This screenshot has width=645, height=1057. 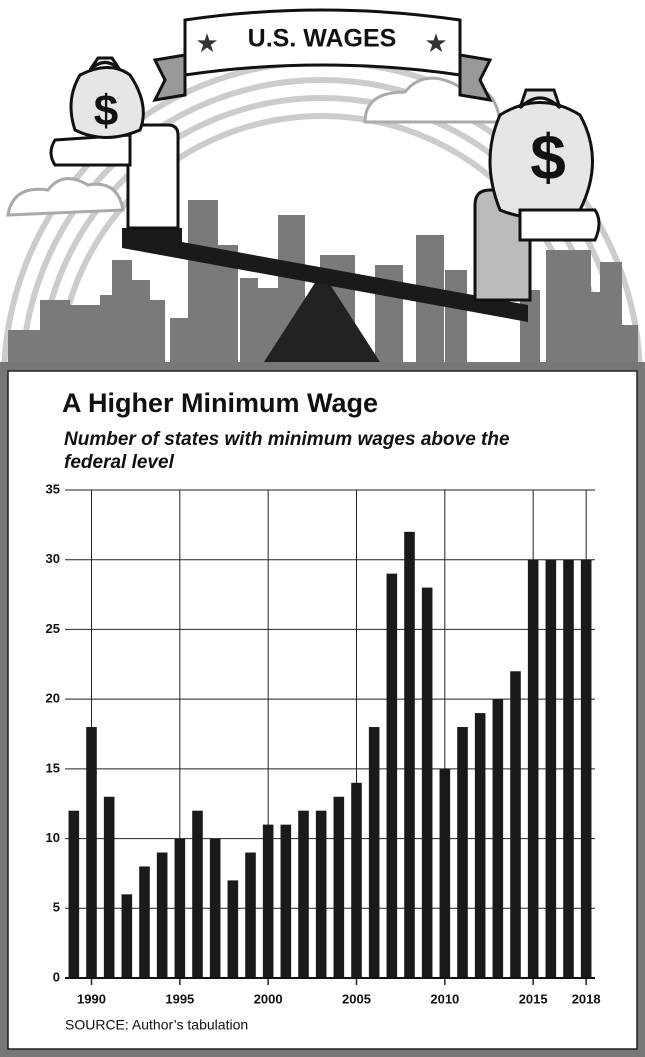 What do you see at coordinates (268, 998) in the screenshot?
I see `x-tick-label: 2000` at bounding box center [268, 998].